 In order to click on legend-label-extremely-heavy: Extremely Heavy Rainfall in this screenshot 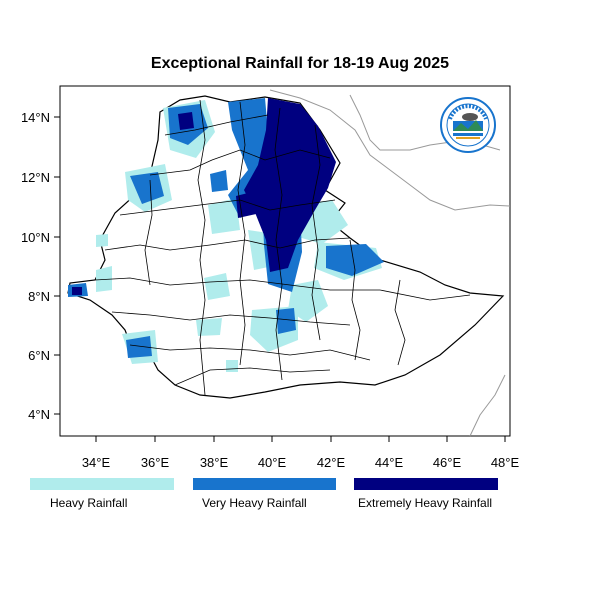, I will do `click(425, 503)`.